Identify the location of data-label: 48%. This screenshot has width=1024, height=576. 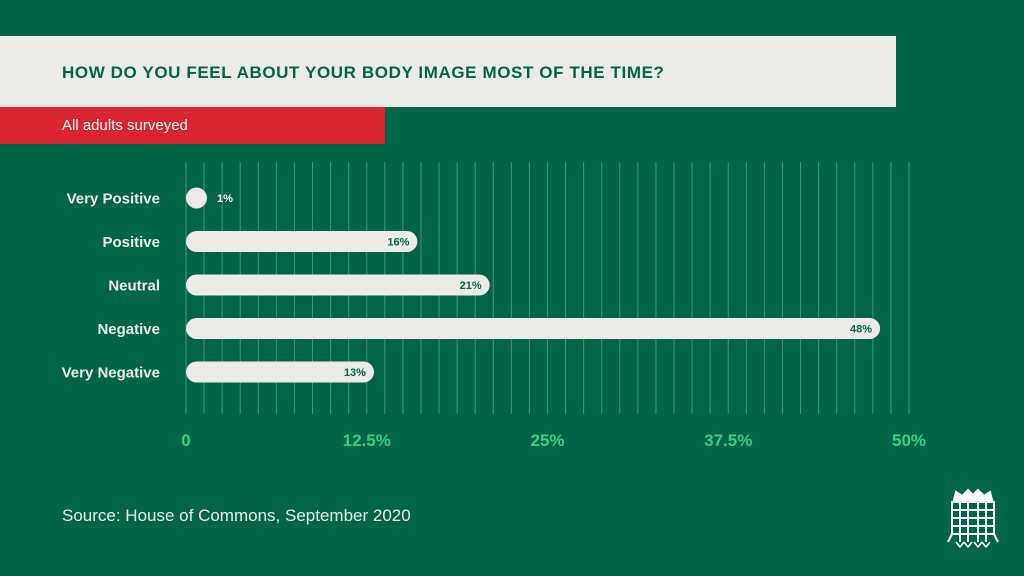
(861, 330).